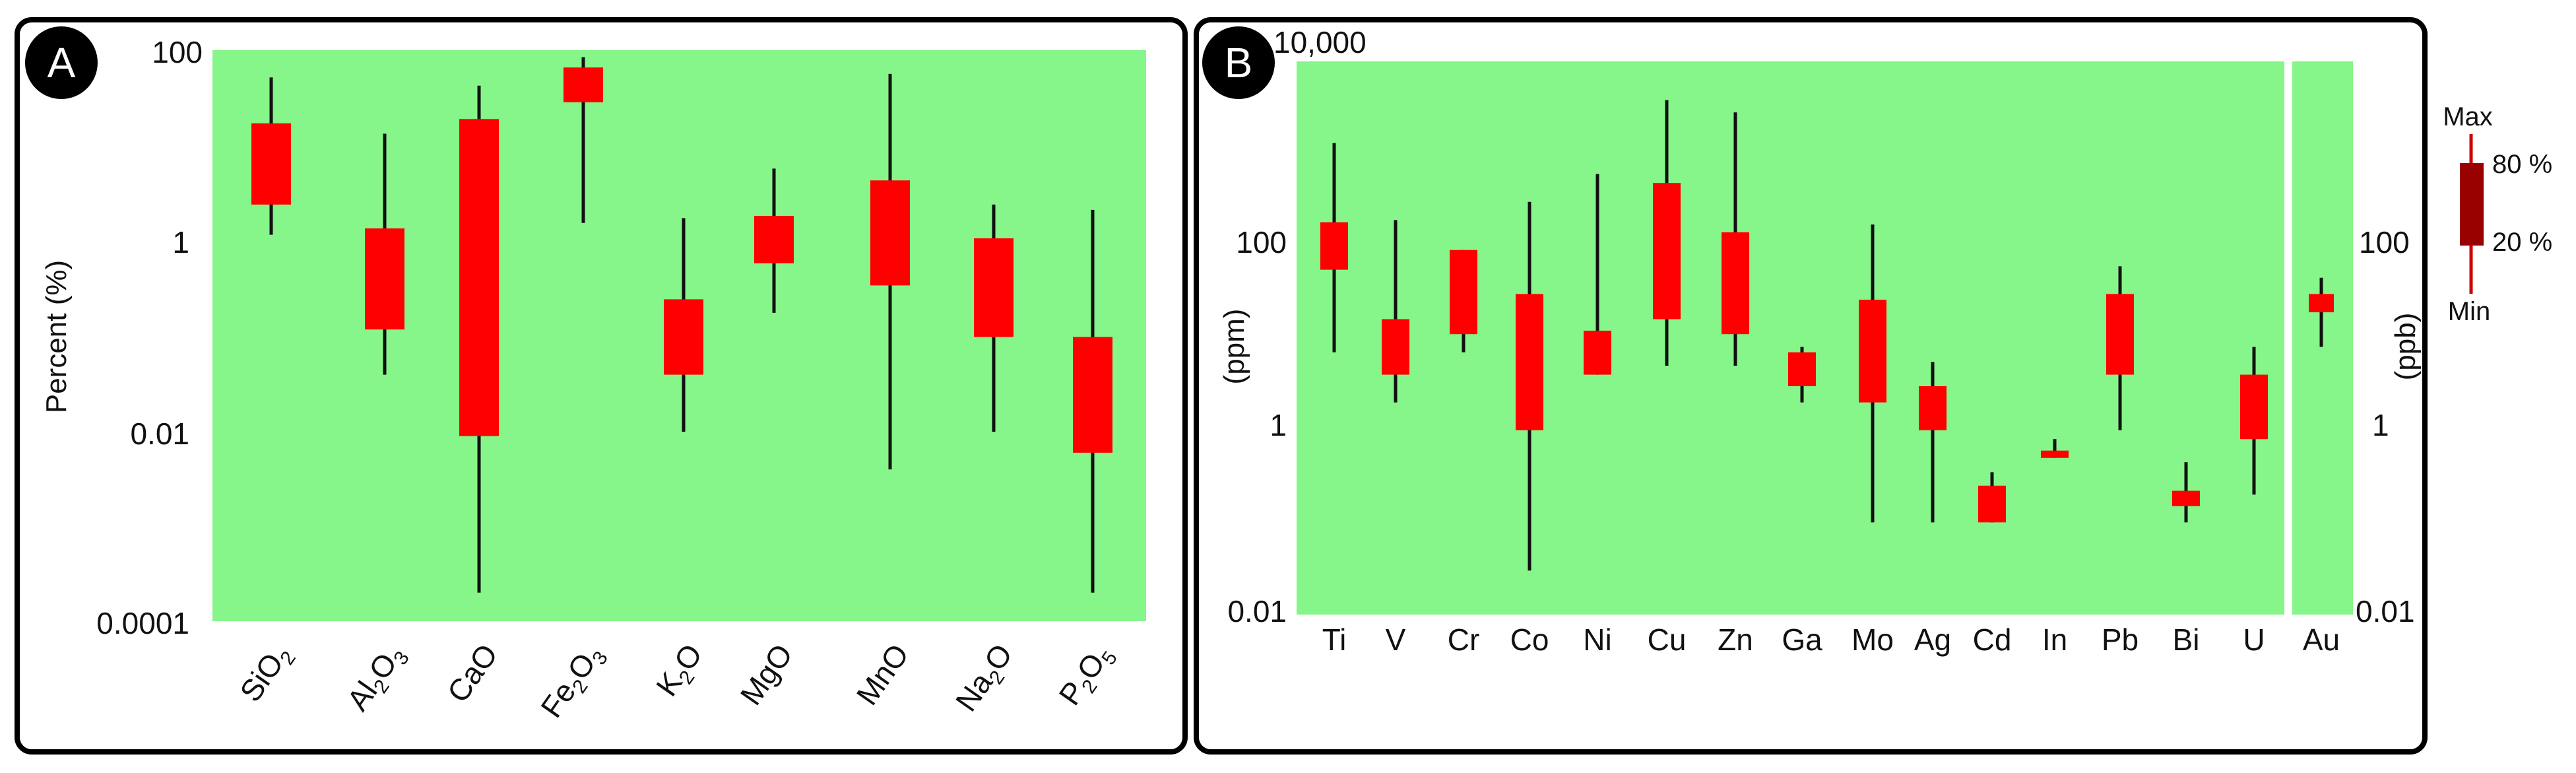 Image resolution: width=2576 pixels, height=773 pixels. I want to click on panel-b-box-V, so click(1395, 347).